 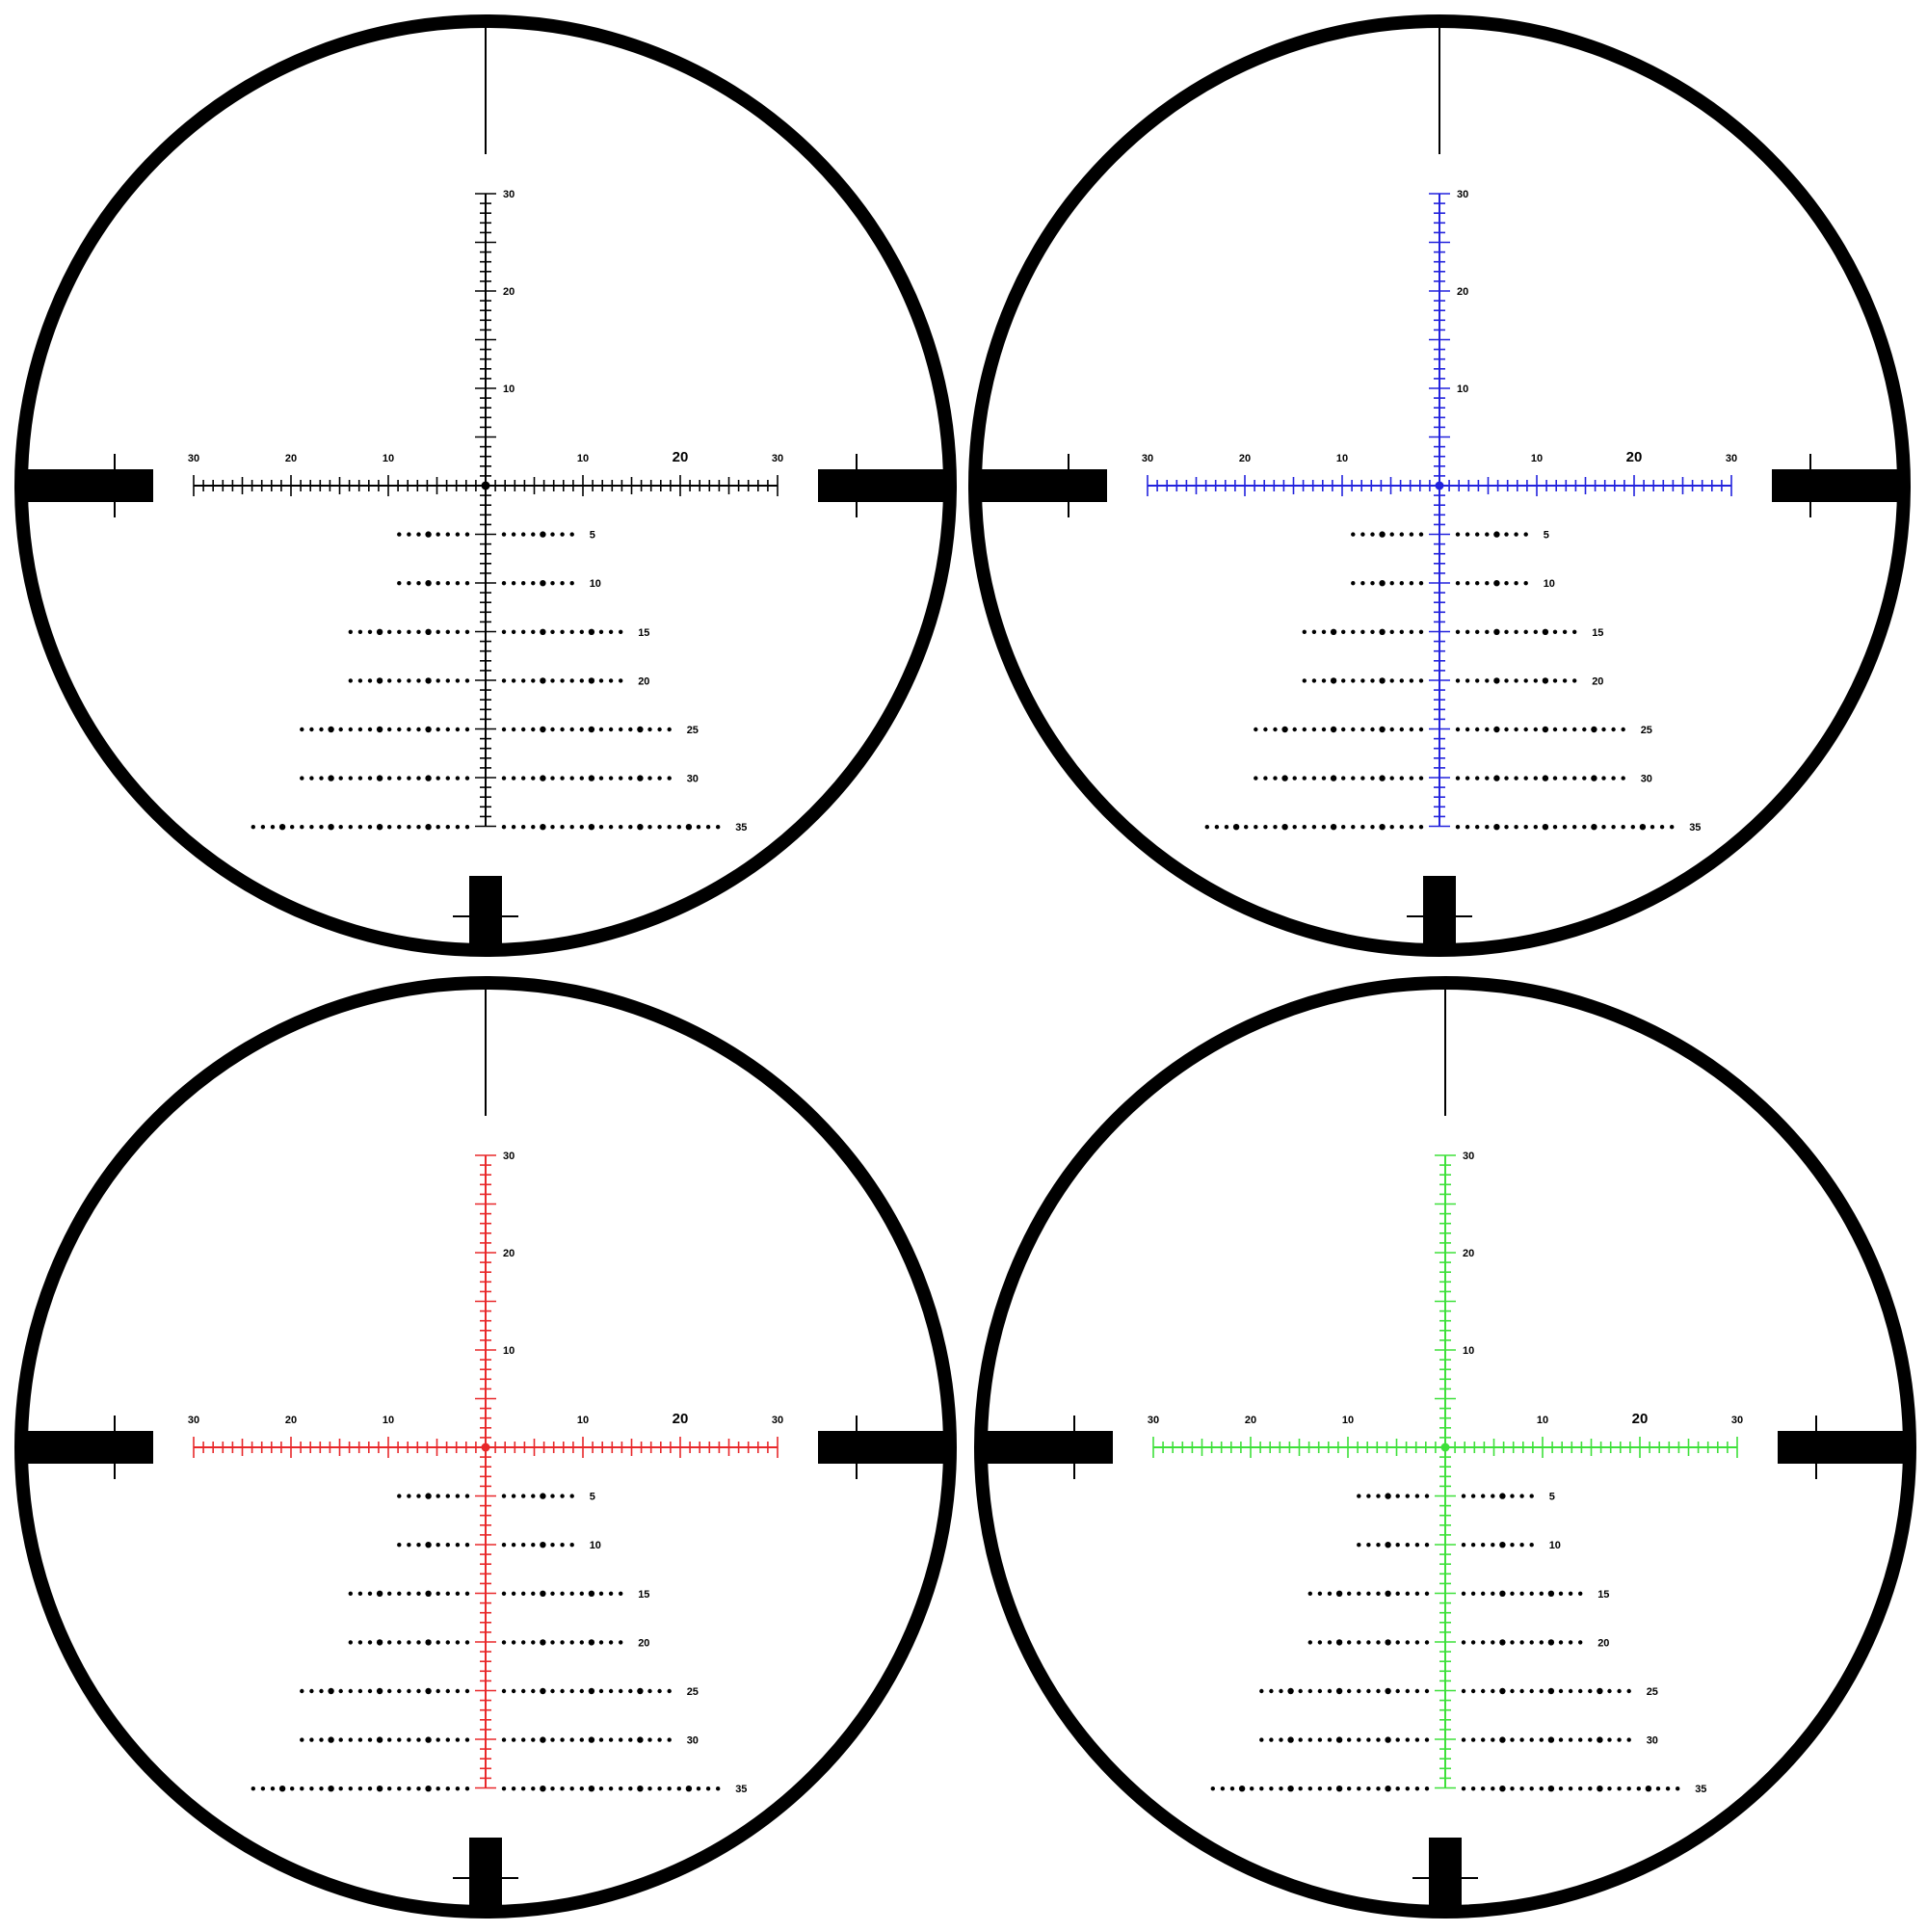 What do you see at coordinates (498, 633) in the screenshot?
I see `holdover-row: 15` at bounding box center [498, 633].